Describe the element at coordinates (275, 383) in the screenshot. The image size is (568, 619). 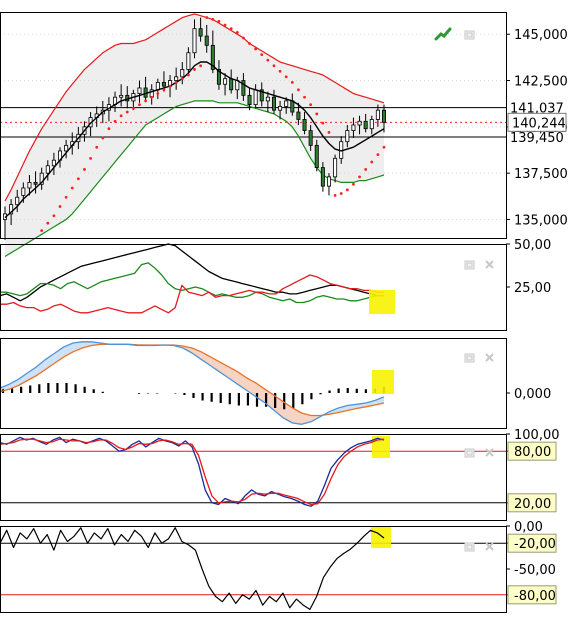
I see `macd-panel: 0,000` at that location.